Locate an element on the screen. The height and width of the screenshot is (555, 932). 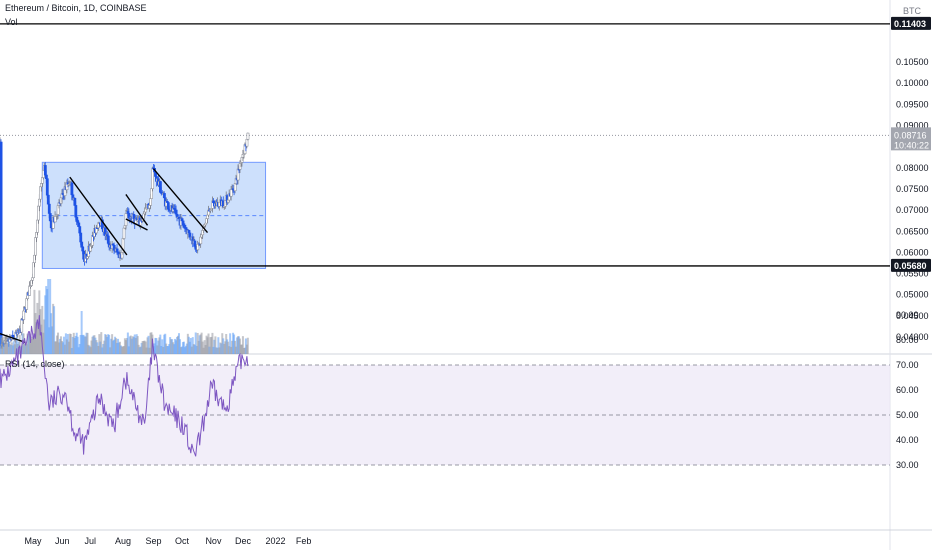
price-tick-label: 0.07500 is located at coordinates (912, 189).